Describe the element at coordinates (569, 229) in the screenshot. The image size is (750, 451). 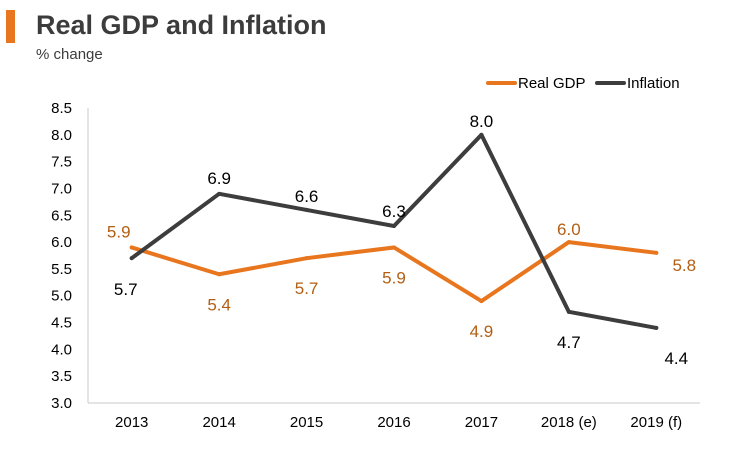
I see `gdp-data-label: 6.0` at that location.